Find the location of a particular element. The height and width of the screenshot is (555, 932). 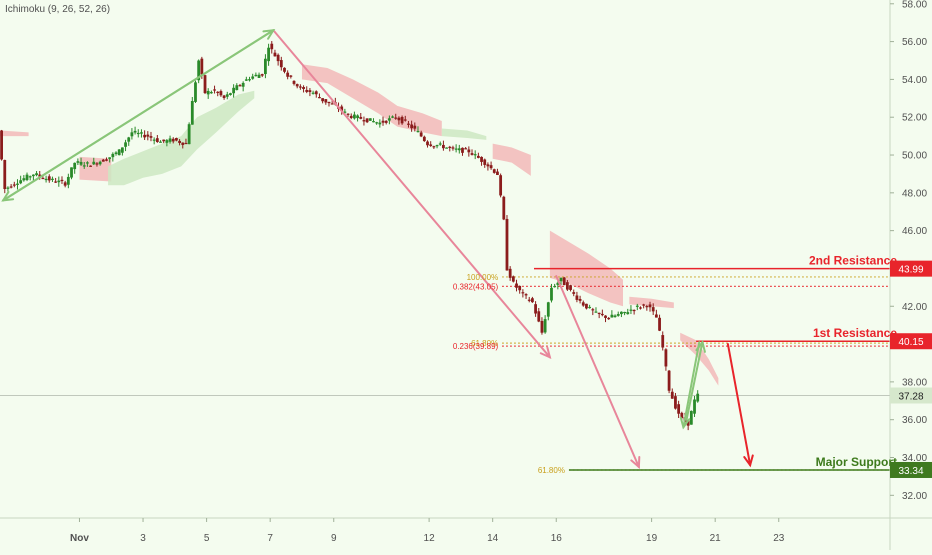

x-tick-label: 9 is located at coordinates (334, 538).